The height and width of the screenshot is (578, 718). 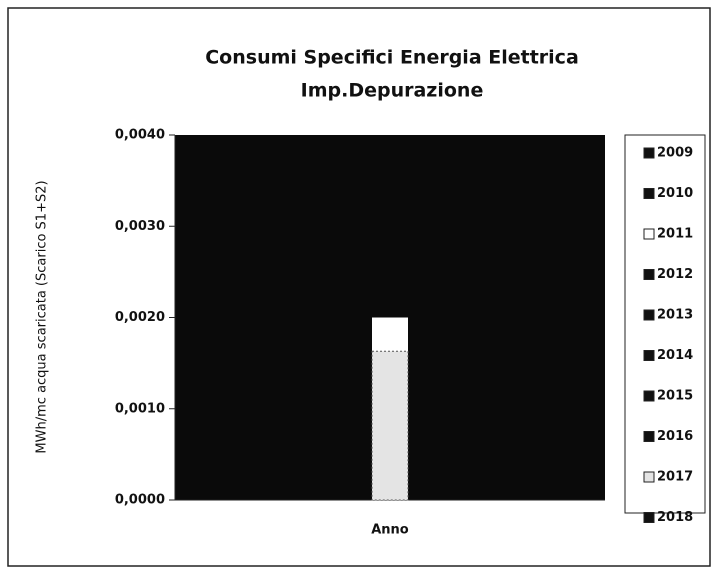 What do you see at coordinates (675, 153) in the screenshot?
I see `legend-label: 2009` at bounding box center [675, 153].